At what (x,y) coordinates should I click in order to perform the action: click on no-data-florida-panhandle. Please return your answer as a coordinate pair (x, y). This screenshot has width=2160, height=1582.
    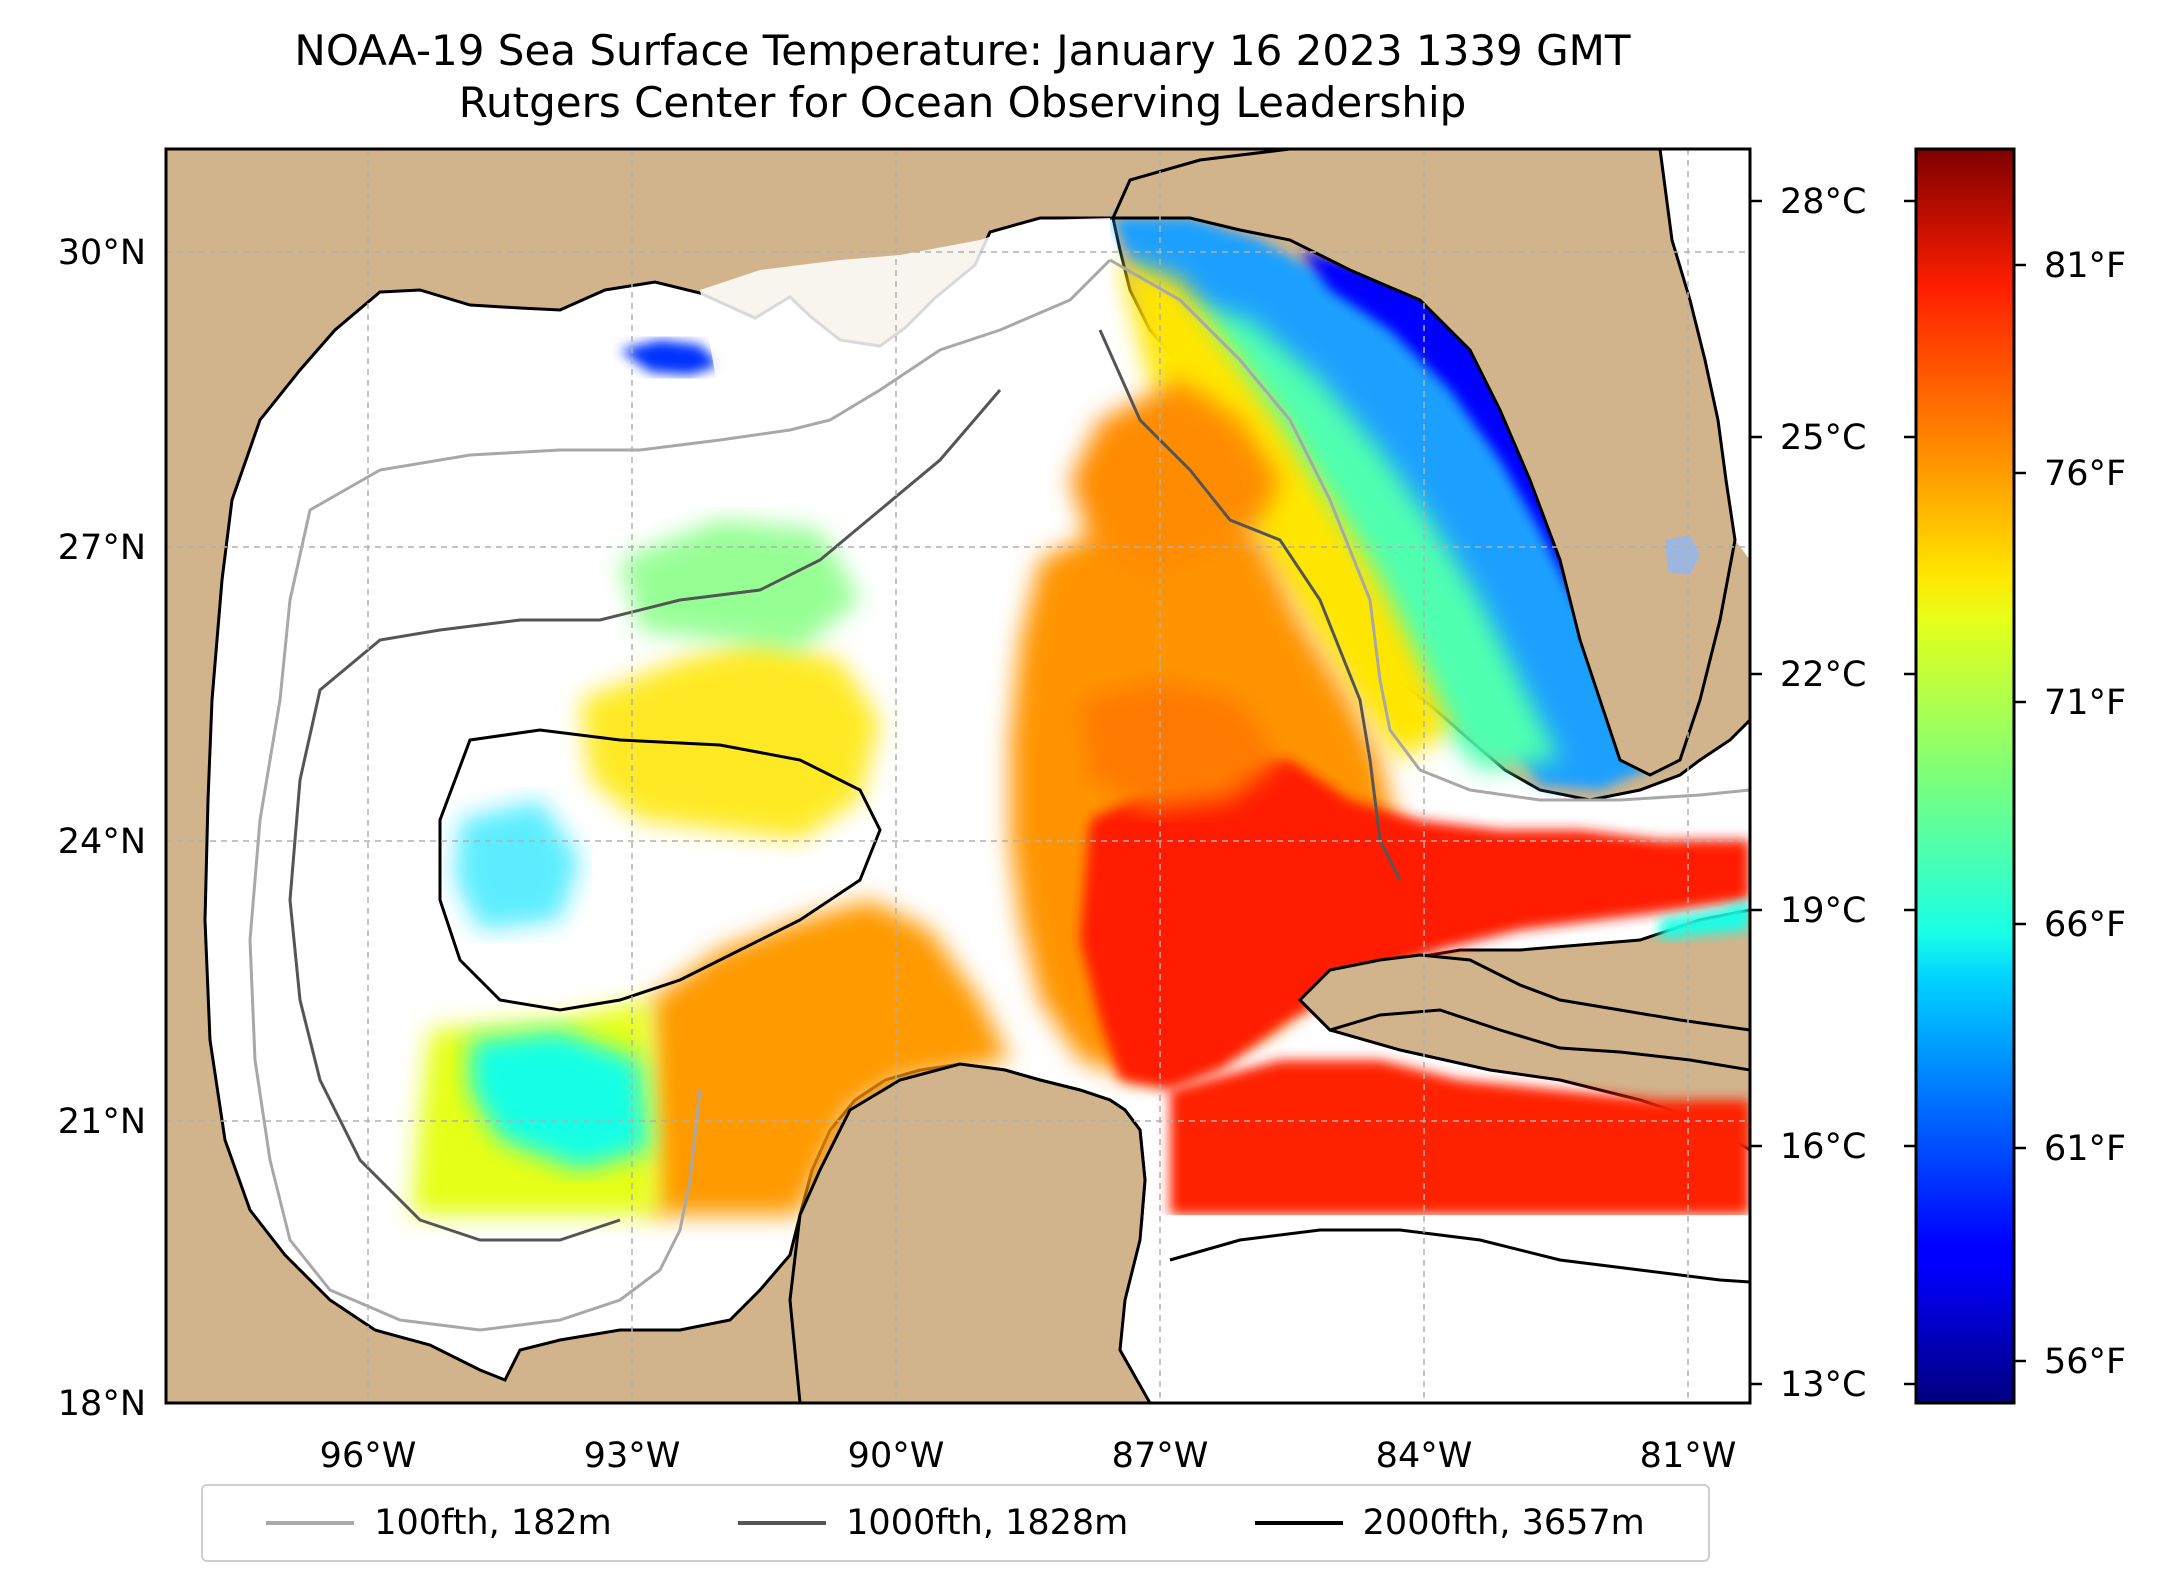
    Looking at the image, I should click on (905, 329).